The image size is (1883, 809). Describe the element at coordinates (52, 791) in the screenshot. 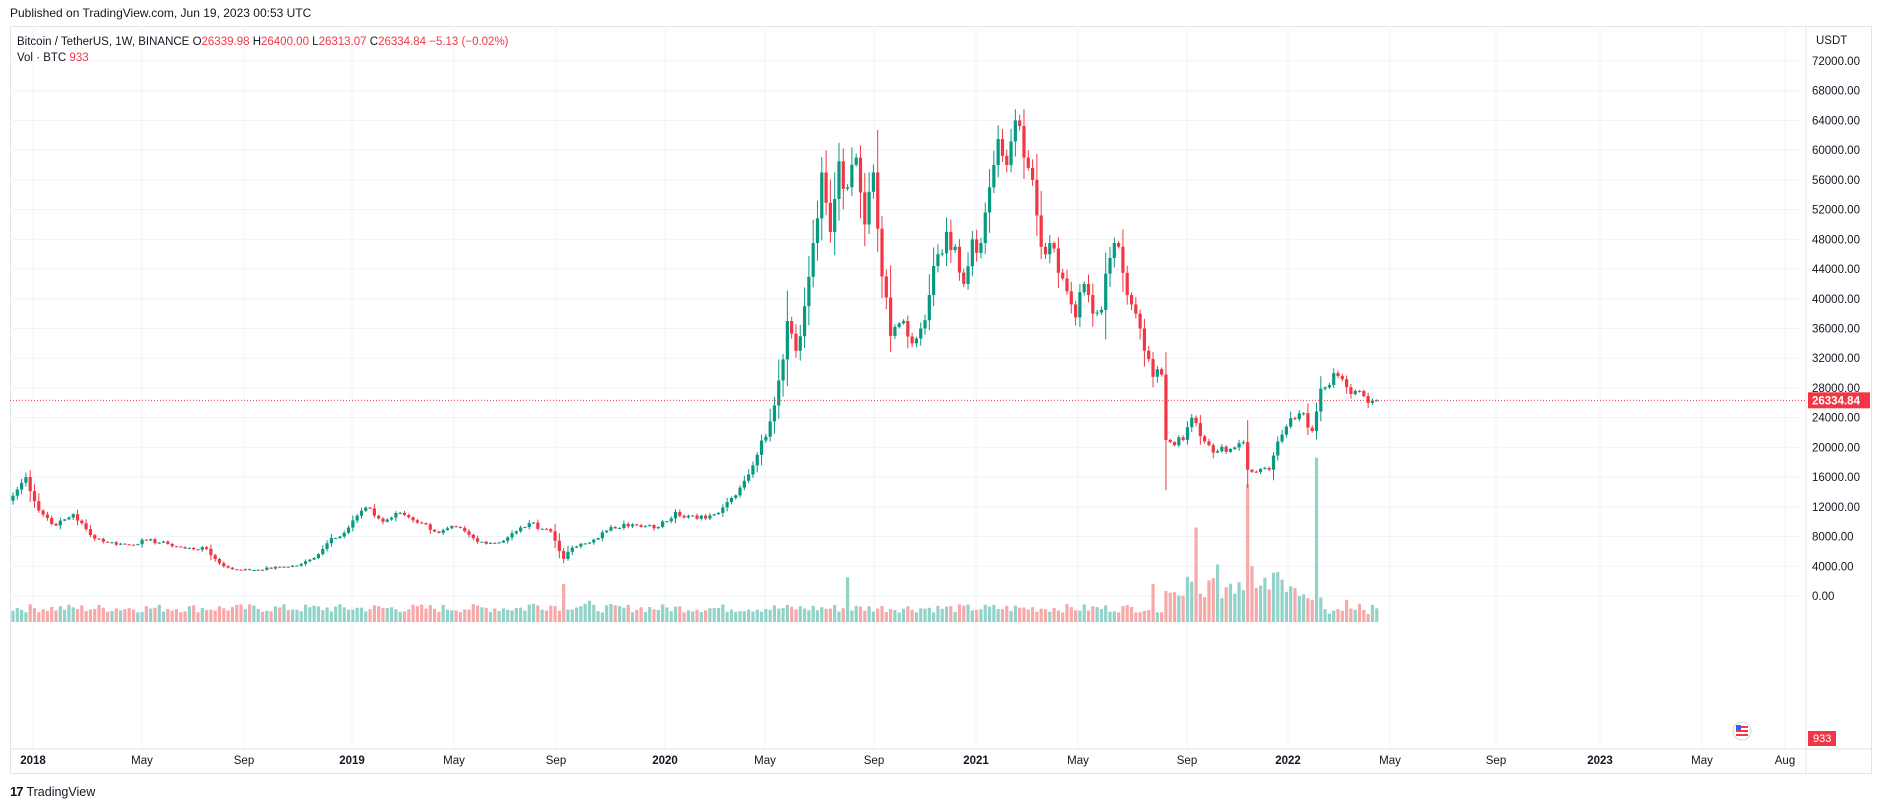

I see `footer-brand: 17 TradingView` at that location.